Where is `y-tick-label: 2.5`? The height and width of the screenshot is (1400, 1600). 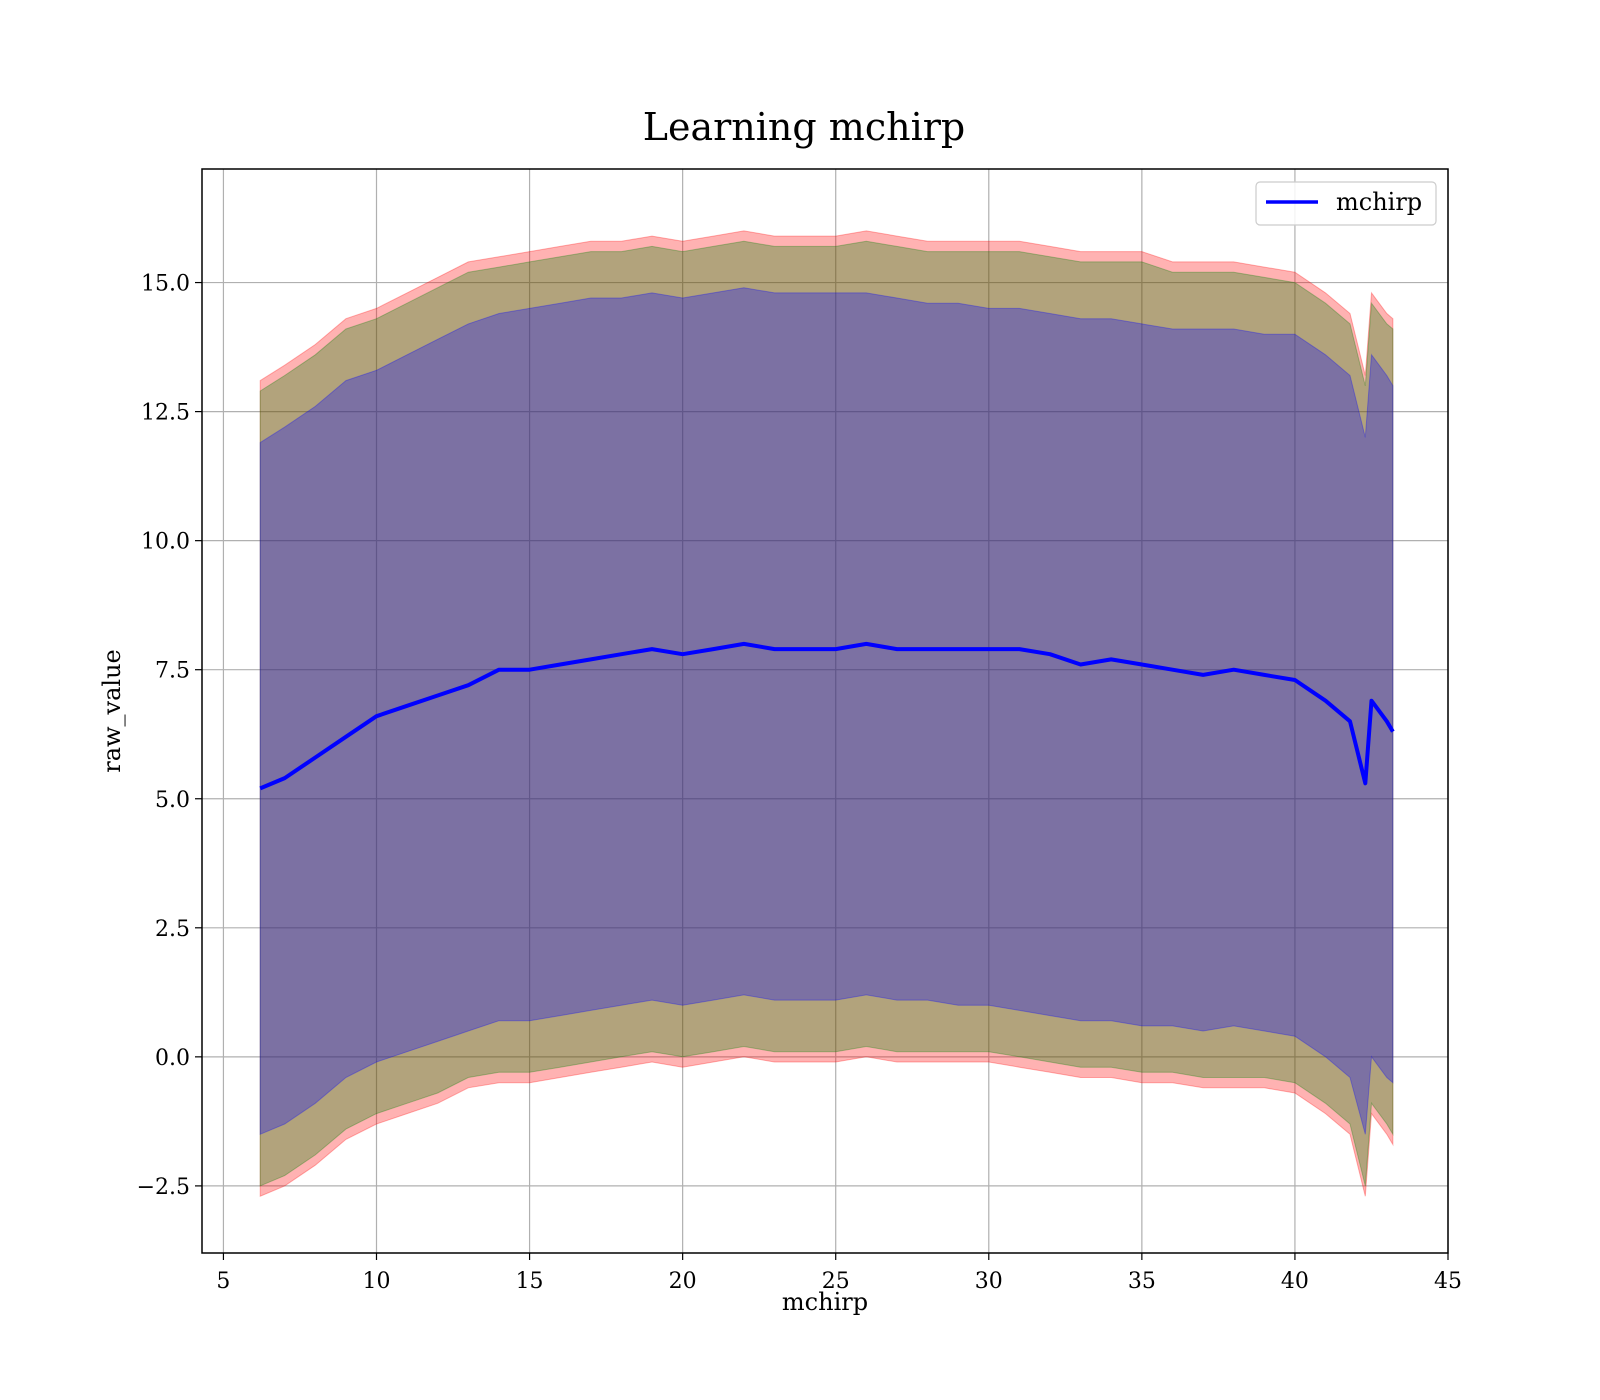
y-tick-label: 2.5 is located at coordinates (172, 929).